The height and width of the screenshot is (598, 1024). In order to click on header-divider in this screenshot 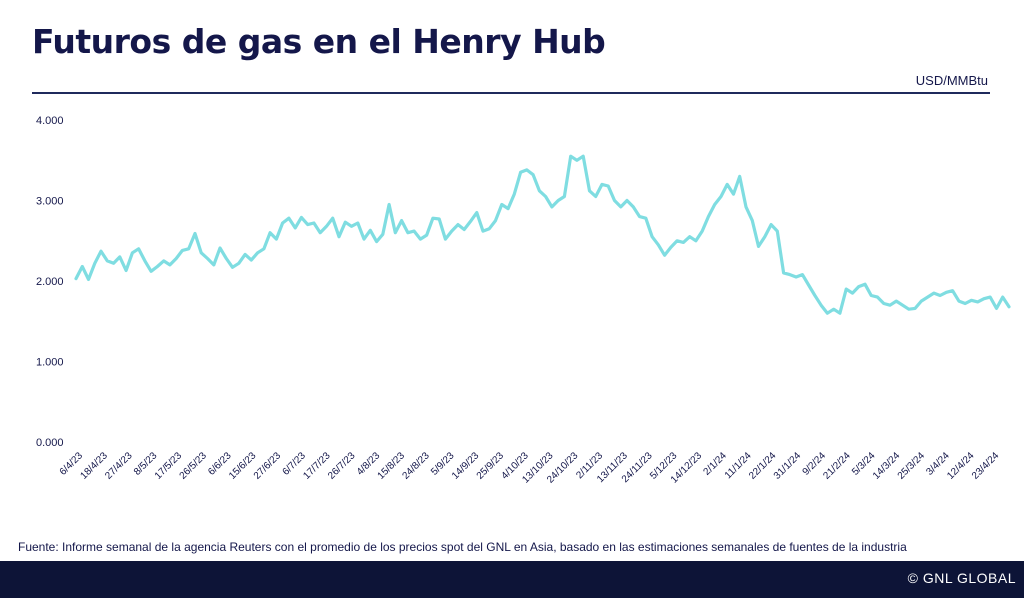, I will do `click(511, 93)`.